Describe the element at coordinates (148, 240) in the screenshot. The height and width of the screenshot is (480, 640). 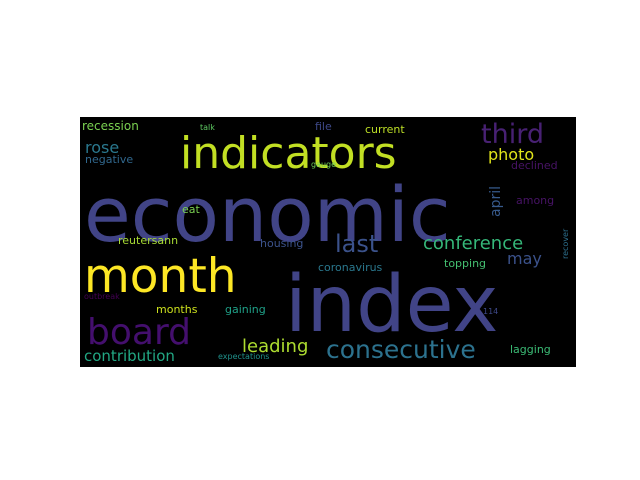
I see `word-reutersann: reutersann` at that location.